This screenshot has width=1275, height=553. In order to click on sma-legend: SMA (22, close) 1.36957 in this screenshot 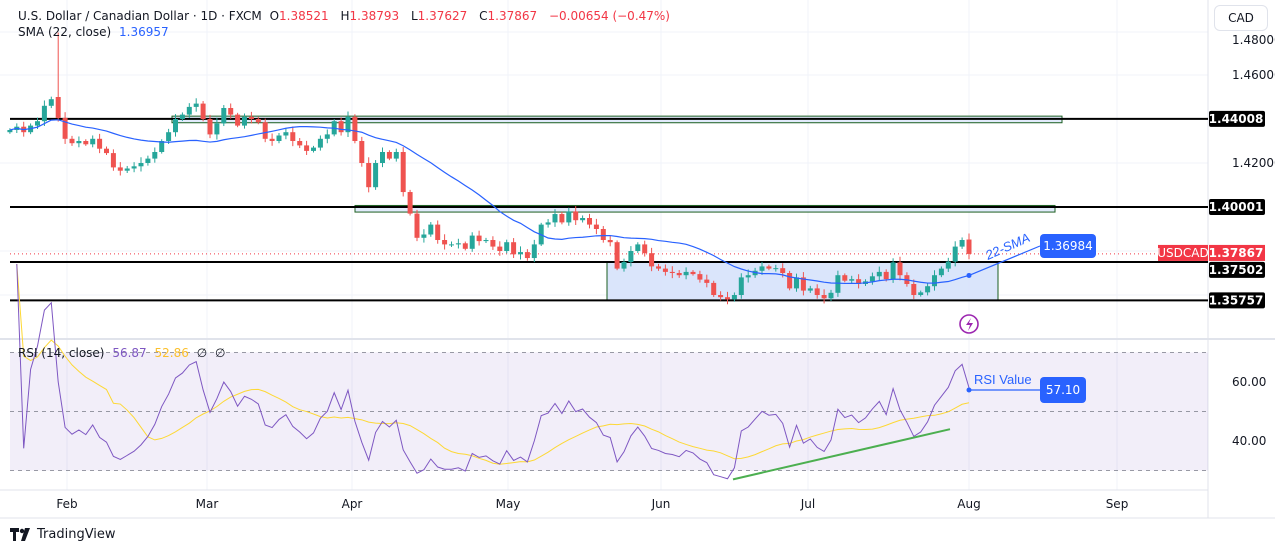, I will do `click(95, 32)`.